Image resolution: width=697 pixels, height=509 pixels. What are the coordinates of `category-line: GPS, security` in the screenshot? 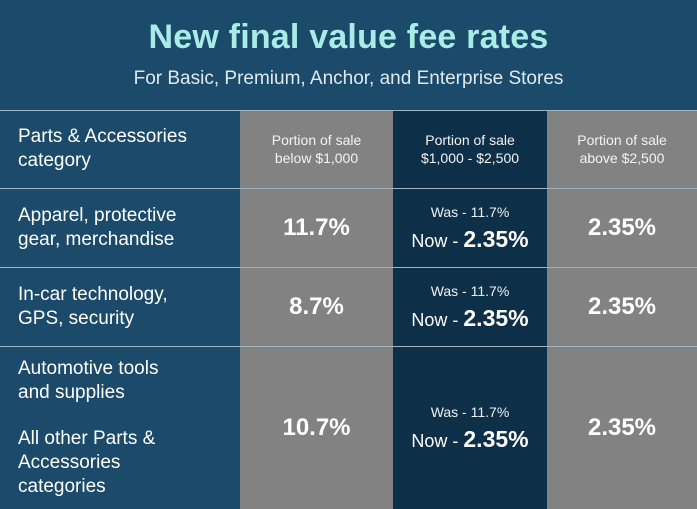 It's located at (76, 318).